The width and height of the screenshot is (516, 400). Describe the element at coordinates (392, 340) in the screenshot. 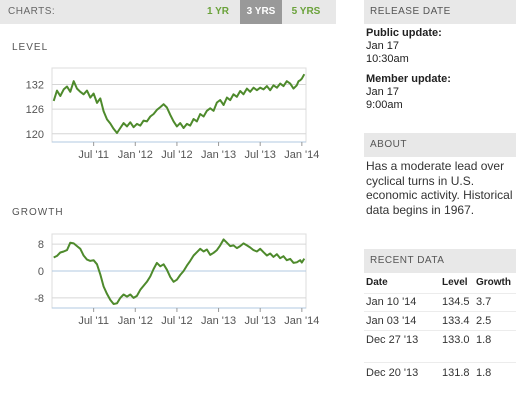

I see `row-date: Dec 27 '13` at that location.